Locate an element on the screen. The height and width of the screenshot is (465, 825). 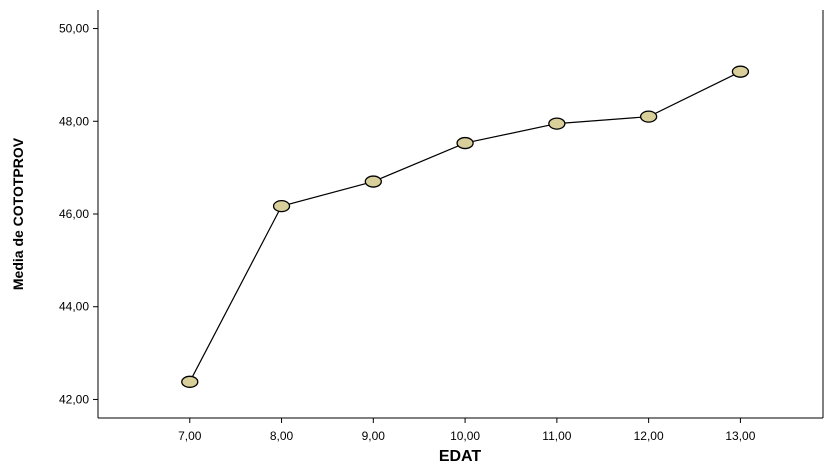
y-axis-ticks: 42,00 44,00 46,00 48,00 50,00 is located at coordinates (78, 214).